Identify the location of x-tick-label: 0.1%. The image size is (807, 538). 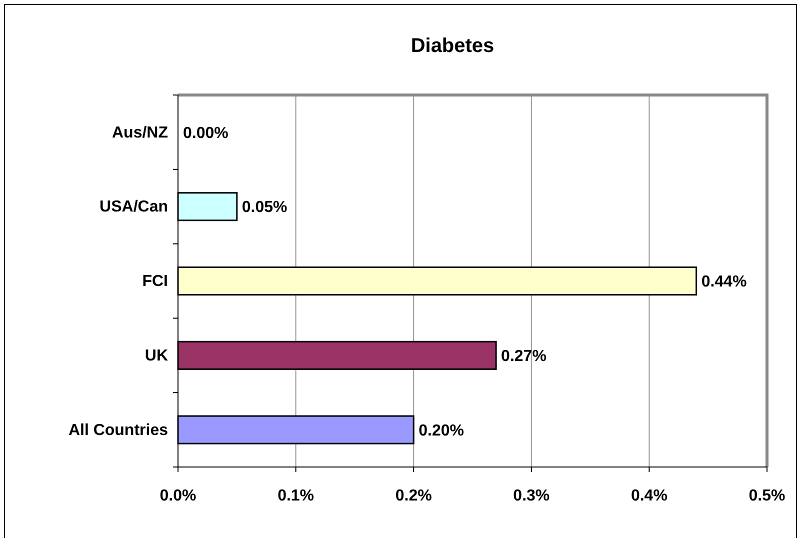
(296, 496).